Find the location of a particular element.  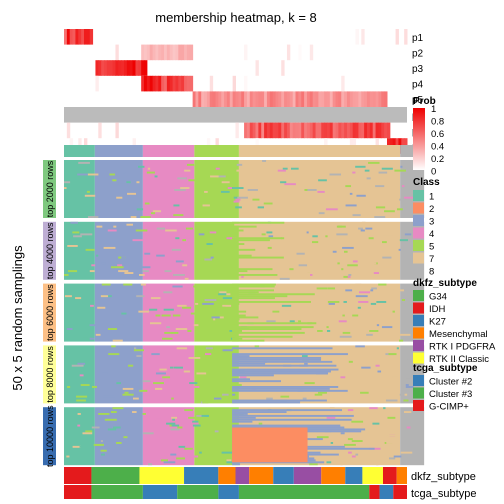

prob-legend-title: Prob is located at coordinates (424, 101).